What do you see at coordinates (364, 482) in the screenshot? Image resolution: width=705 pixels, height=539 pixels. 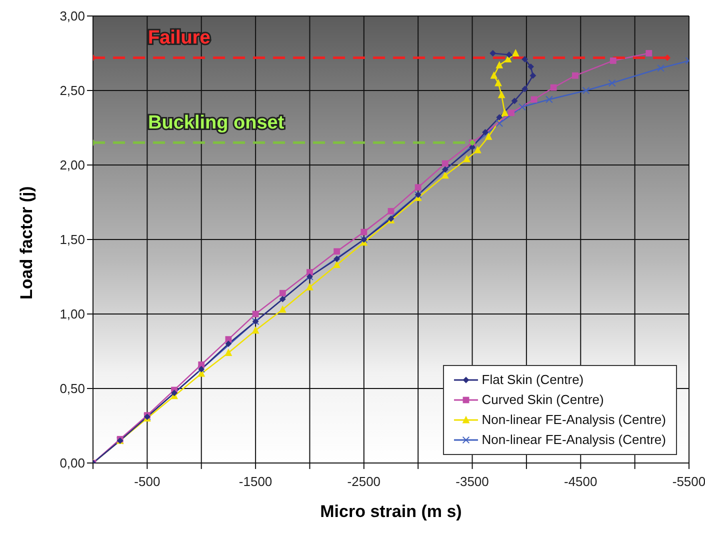 I see `x-tick-label: -2500` at bounding box center [364, 482].